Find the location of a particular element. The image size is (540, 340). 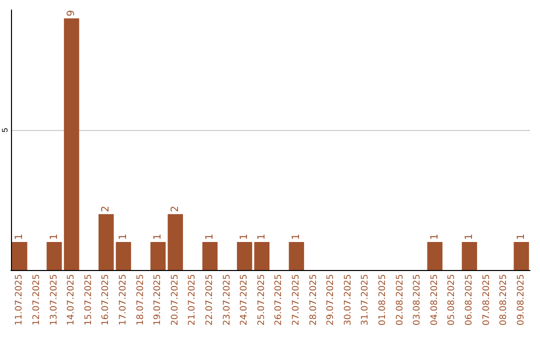

x-tick-label: 05.08.2025 is located at coordinates (452, 300).